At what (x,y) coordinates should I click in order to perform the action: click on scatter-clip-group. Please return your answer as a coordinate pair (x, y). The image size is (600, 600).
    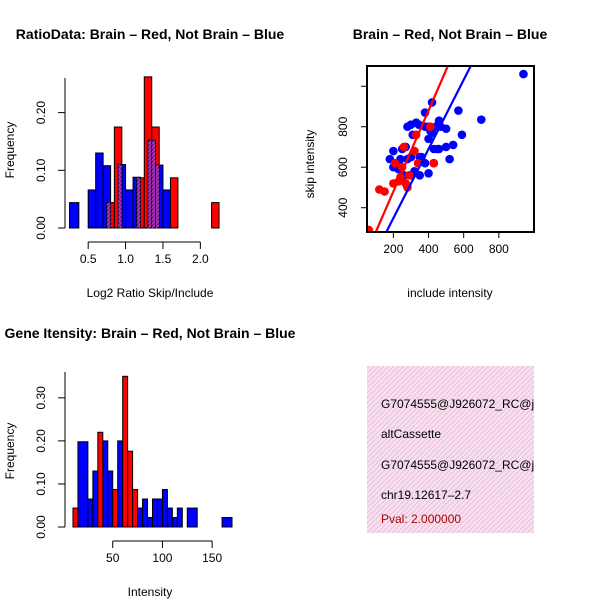
    Looking at the image, I should click on (447, 149).